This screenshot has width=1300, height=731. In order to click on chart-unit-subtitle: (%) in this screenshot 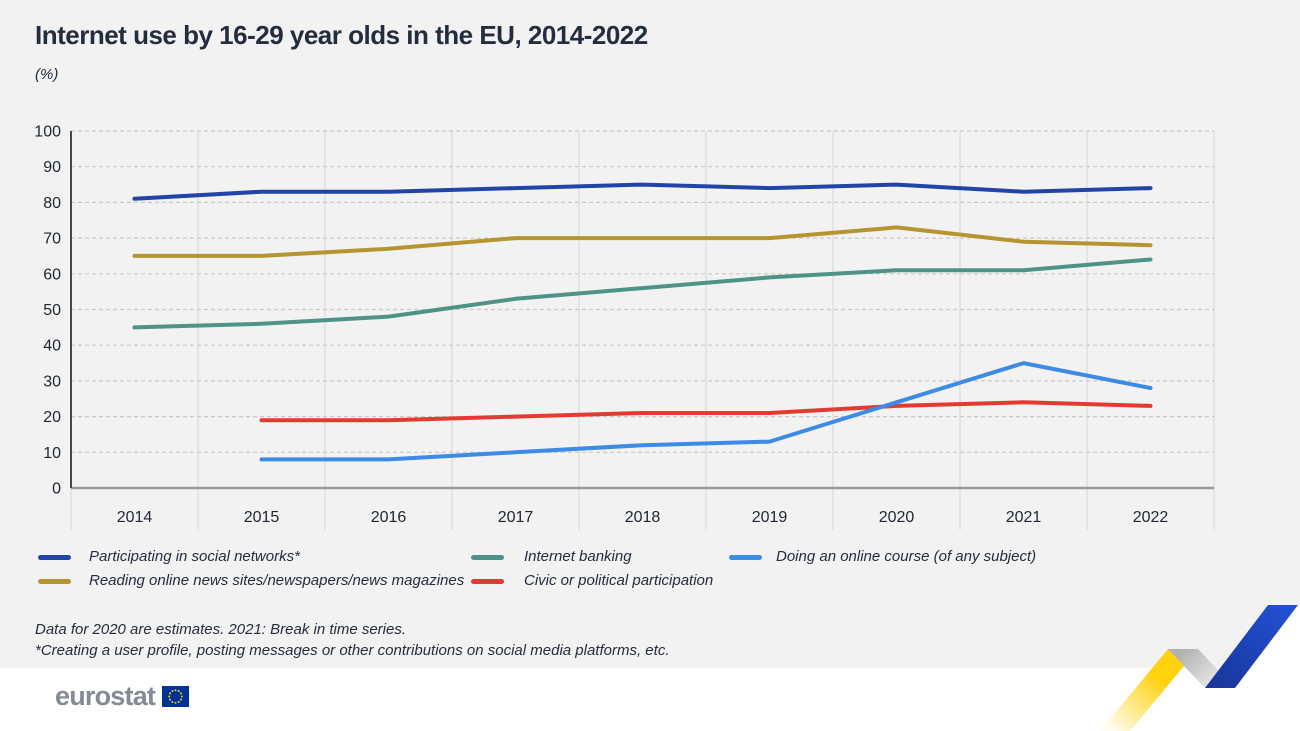, I will do `click(47, 74)`.